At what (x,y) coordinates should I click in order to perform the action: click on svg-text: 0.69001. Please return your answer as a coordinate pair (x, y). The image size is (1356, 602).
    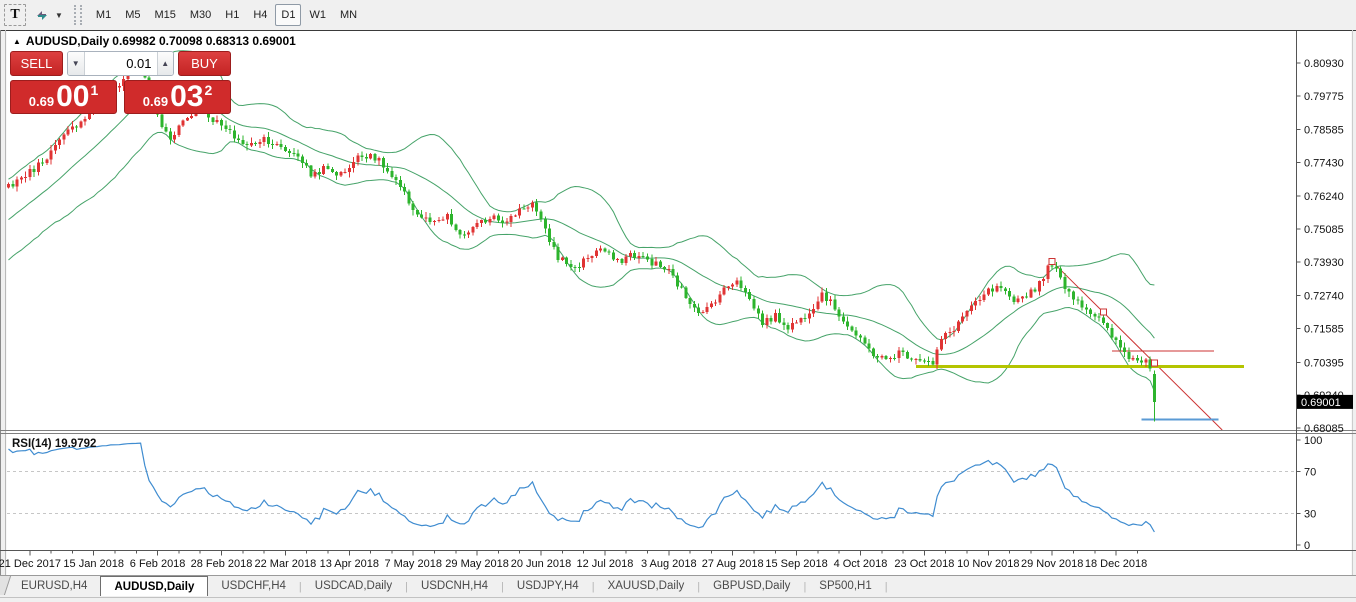
    Looking at the image, I should click on (1321, 403).